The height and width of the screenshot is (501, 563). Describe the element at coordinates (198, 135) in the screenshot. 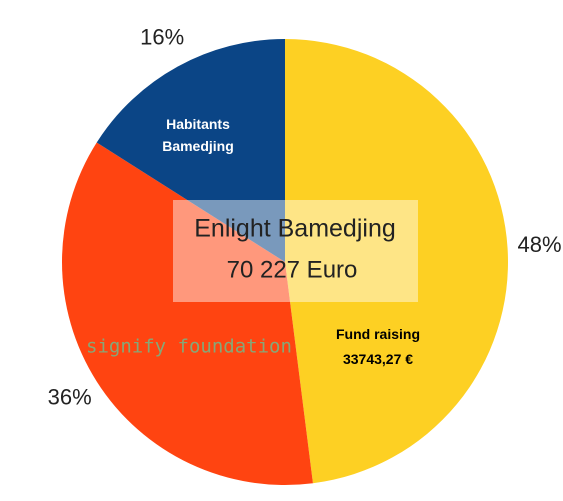

I see `slice-label: Habitants Bamedjing` at that location.